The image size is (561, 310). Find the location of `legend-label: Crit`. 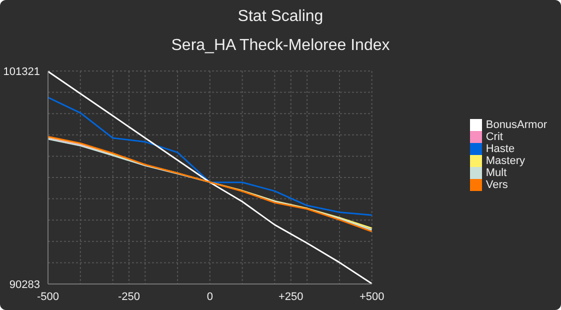

legend-label: Crit is located at coordinates (494, 136).